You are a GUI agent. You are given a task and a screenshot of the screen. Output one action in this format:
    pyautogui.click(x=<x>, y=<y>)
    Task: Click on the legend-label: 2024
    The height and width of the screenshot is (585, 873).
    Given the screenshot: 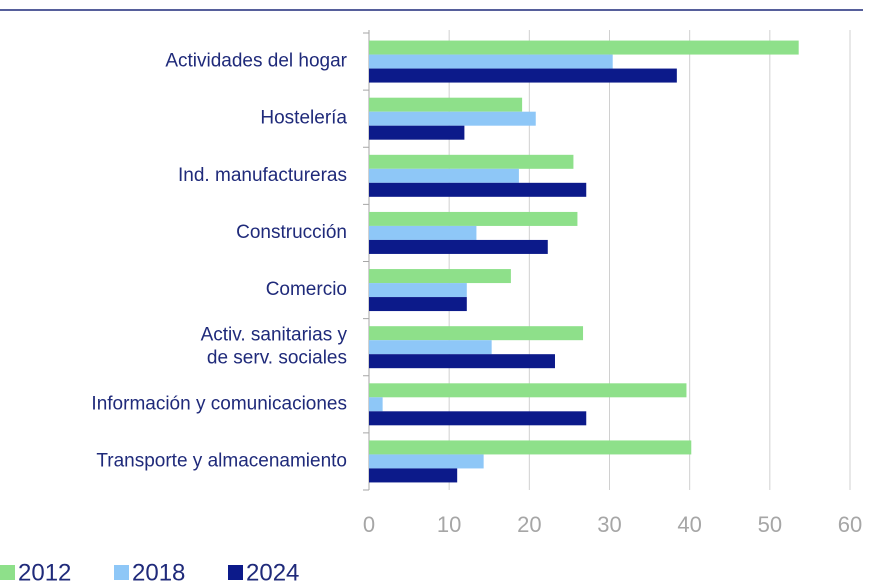 What is the action you would take?
    pyautogui.click(x=272, y=572)
    